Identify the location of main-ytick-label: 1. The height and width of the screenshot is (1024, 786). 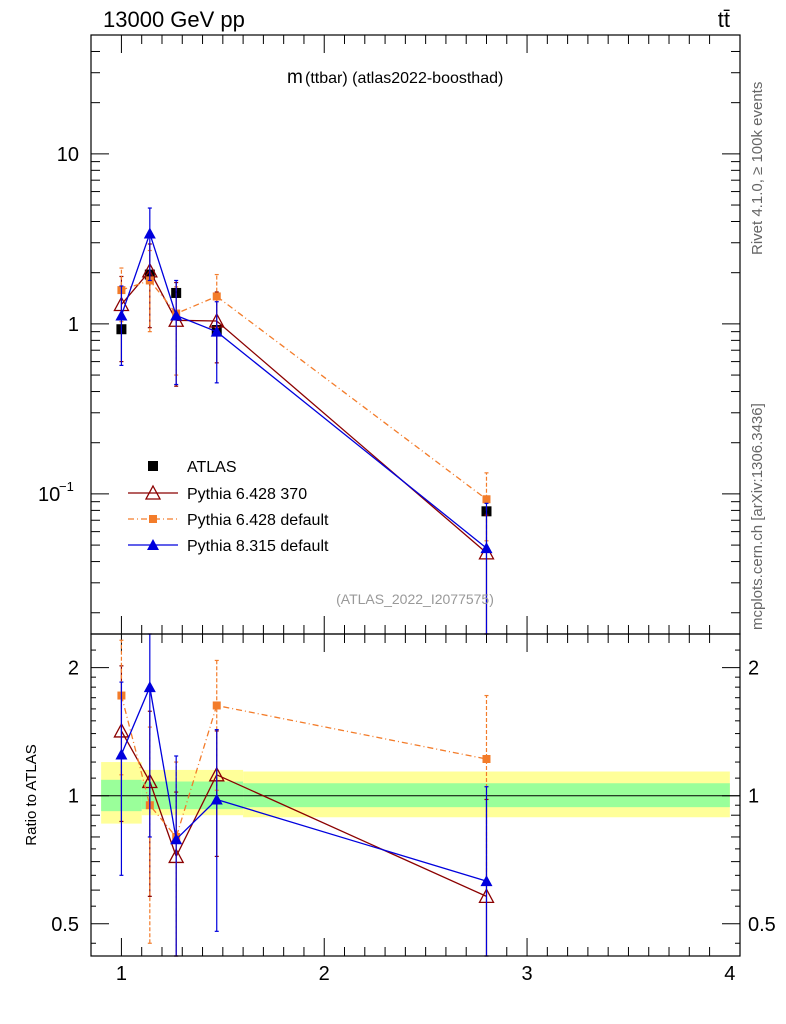
(73, 325).